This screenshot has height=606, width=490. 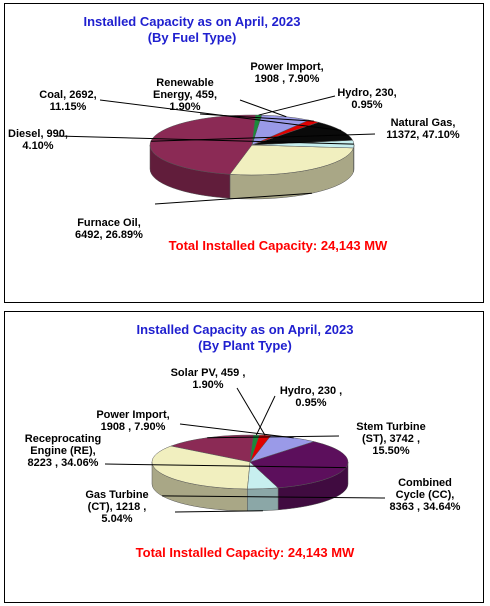 I want to click on data-label-solar-pv: Solar PV, 459 , 1.90%, so click(x=208, y=379).